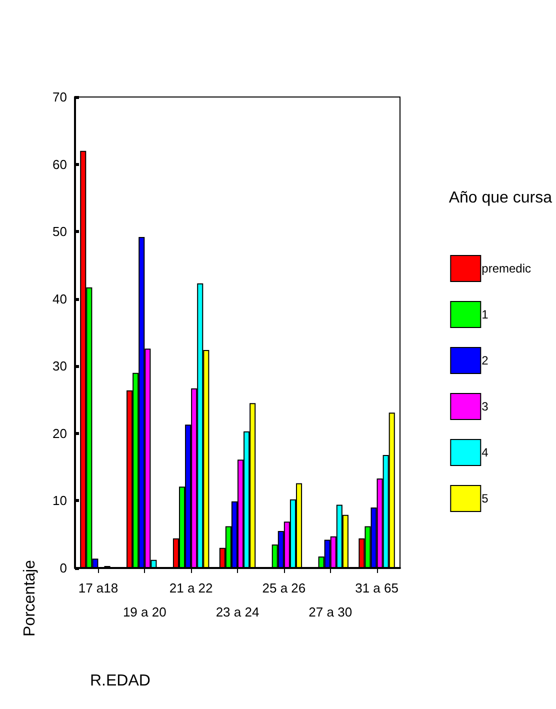 The height and width of the screenshot is (709, 556). I want to click on legend-label: 2, so click(485, 361).